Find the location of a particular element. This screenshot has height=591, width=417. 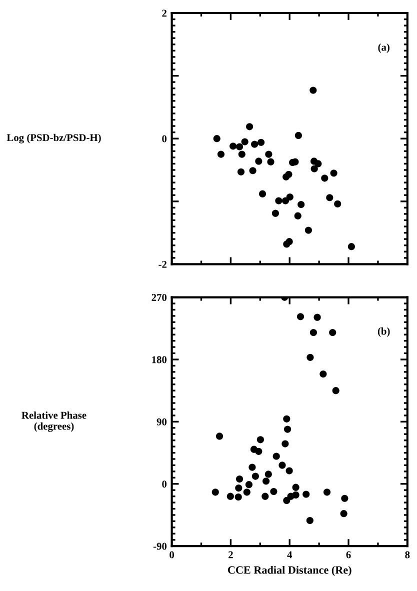

x-tick-label: 6 is located at coordinates (348, 554).